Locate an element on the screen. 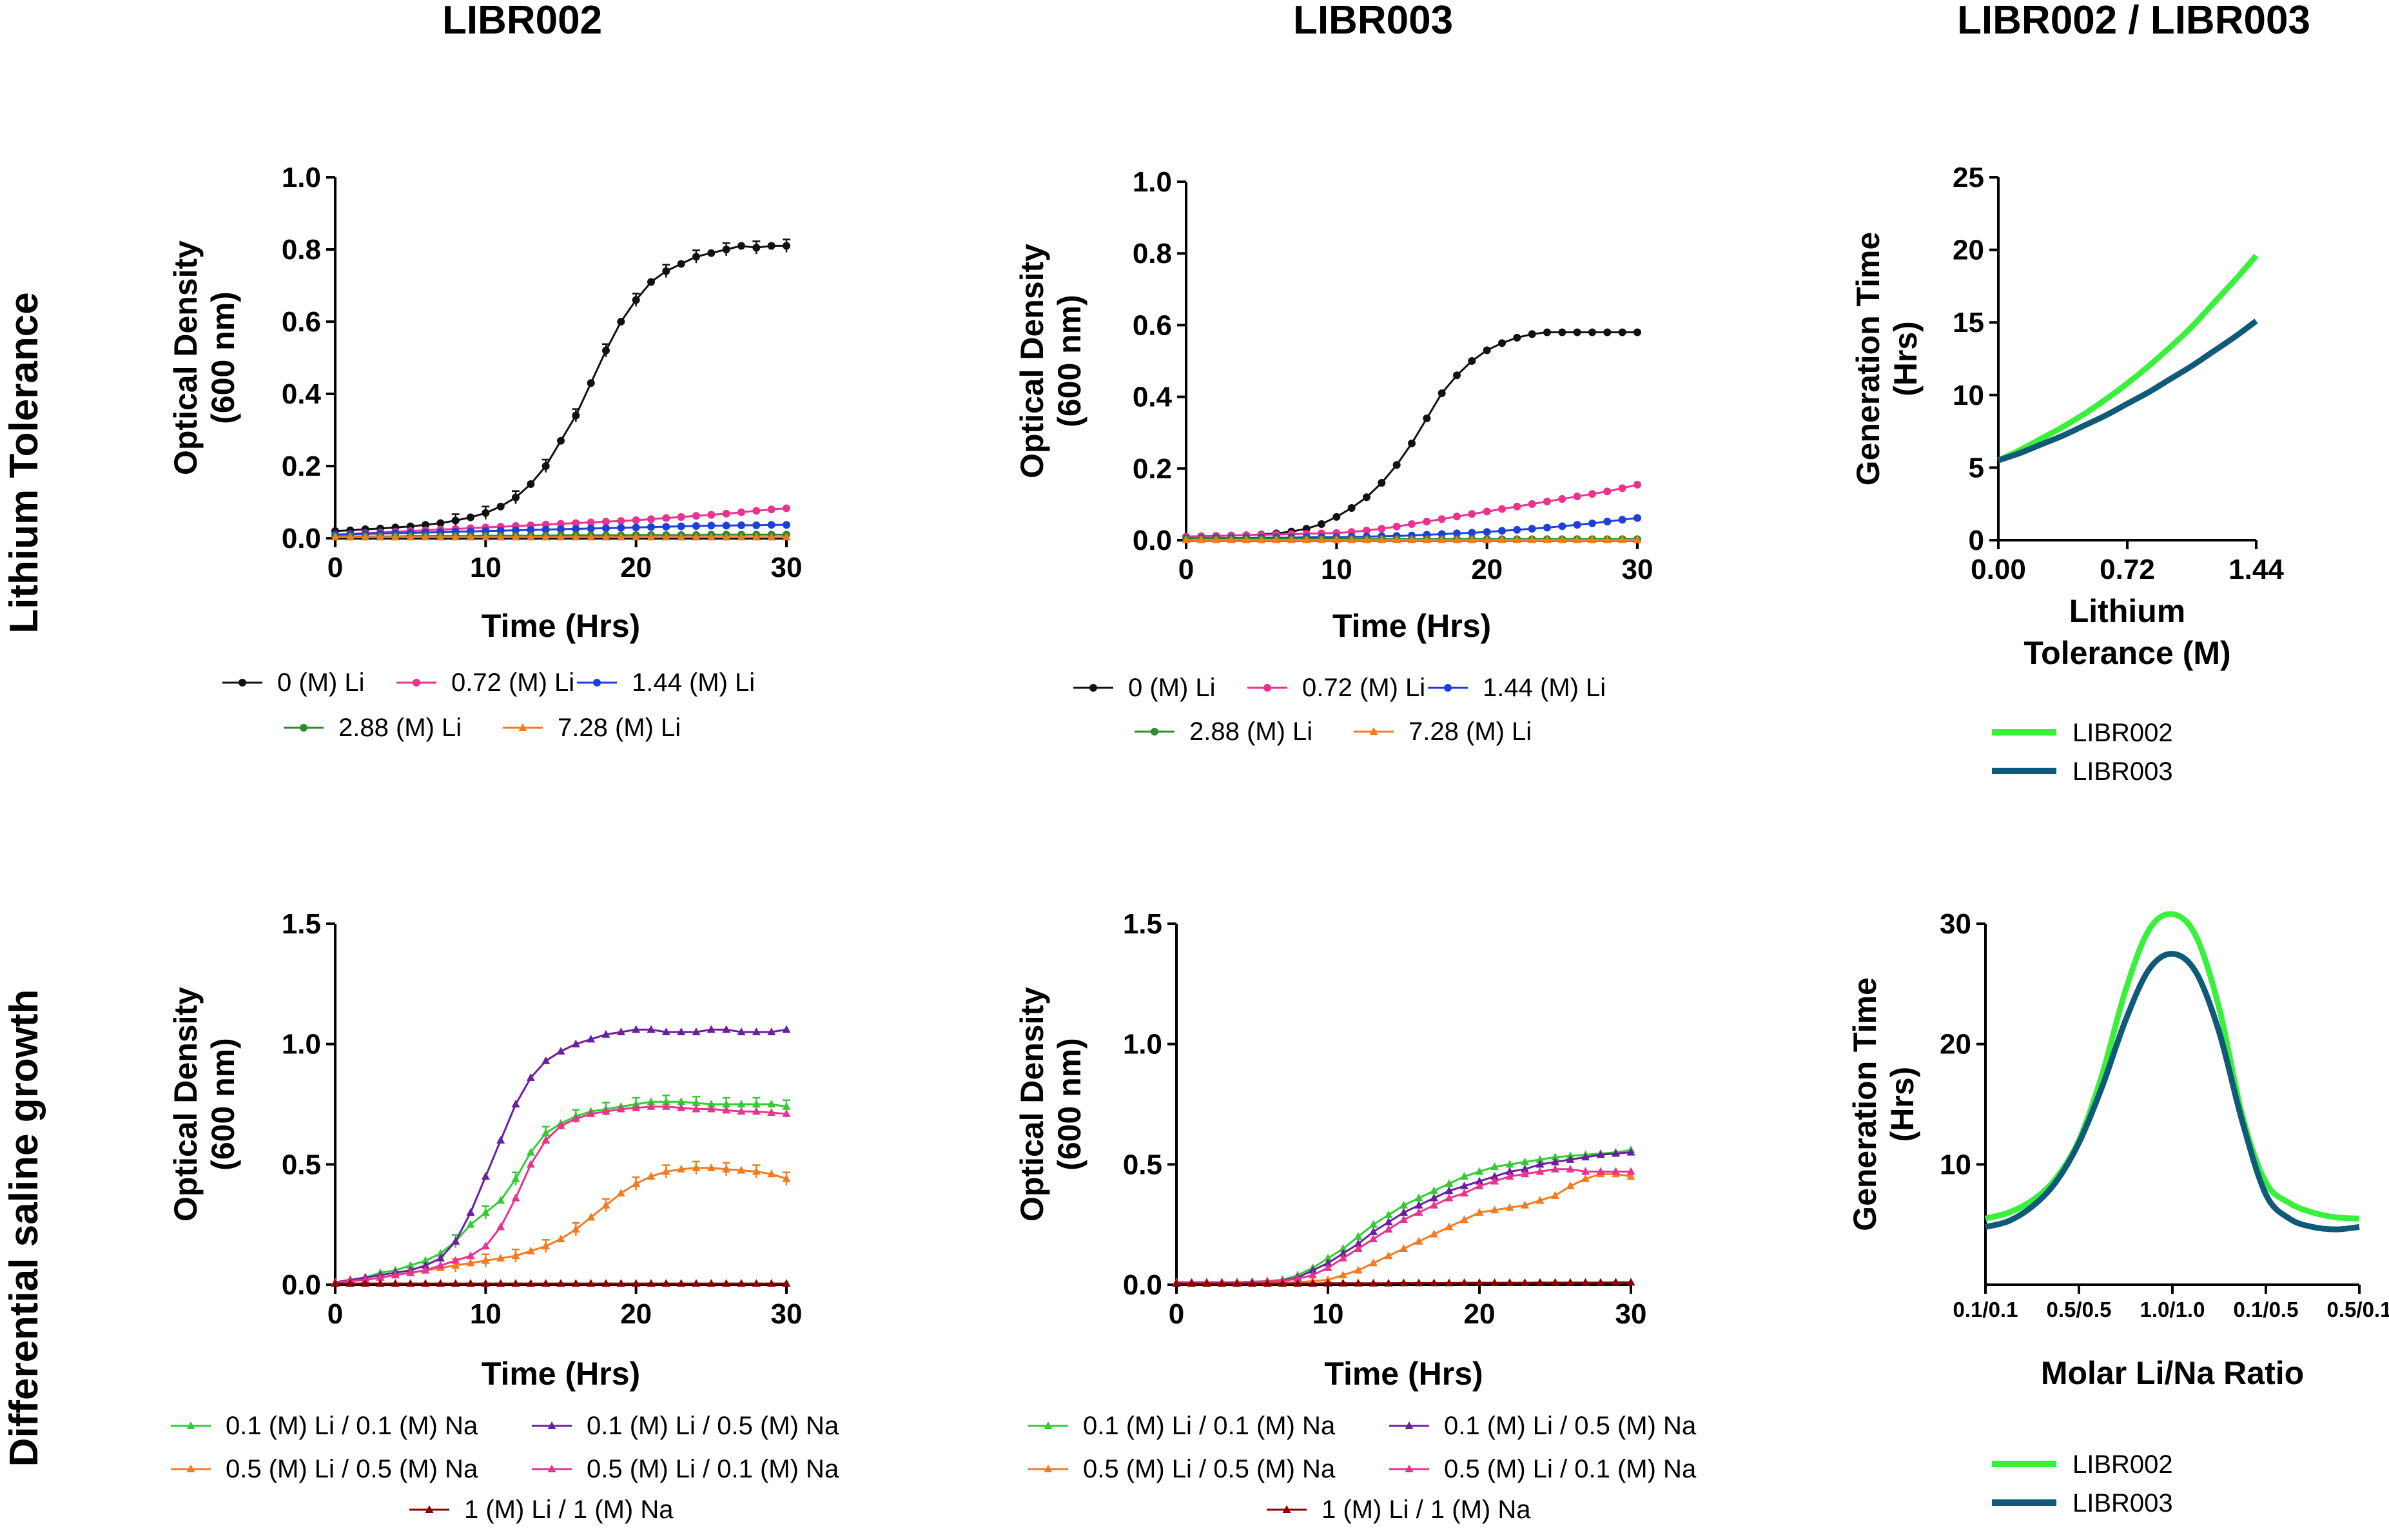 This screenshot has width=2389, height=1540. x-tick-label: 20 is located at coordinates (636, 567).